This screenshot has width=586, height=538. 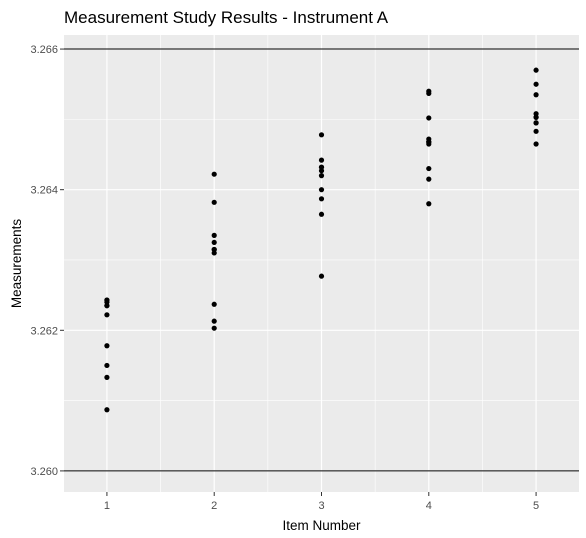 I want to click on x-tick-label: 1, so click(x=107, y=506).